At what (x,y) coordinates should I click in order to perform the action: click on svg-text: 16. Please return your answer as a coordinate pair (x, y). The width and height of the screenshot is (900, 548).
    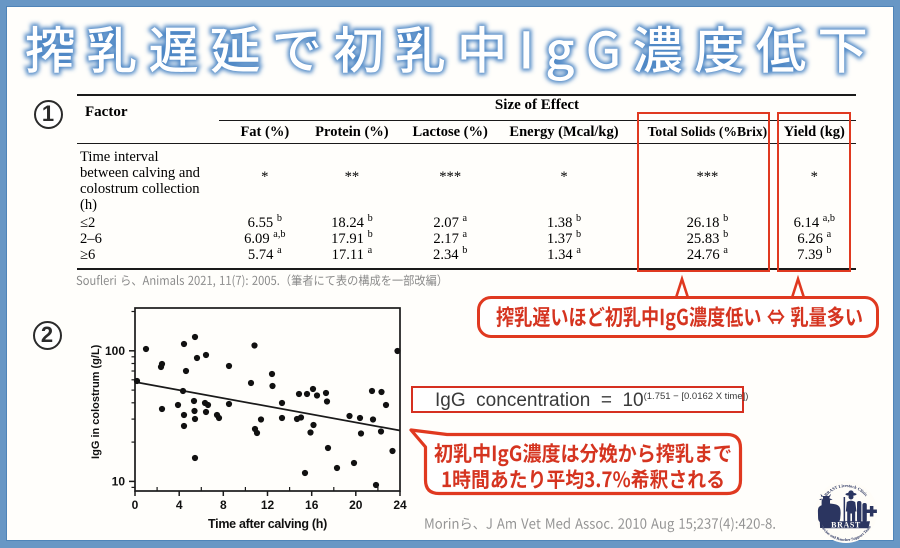
    Looking at the image, I should click on (312, 505).